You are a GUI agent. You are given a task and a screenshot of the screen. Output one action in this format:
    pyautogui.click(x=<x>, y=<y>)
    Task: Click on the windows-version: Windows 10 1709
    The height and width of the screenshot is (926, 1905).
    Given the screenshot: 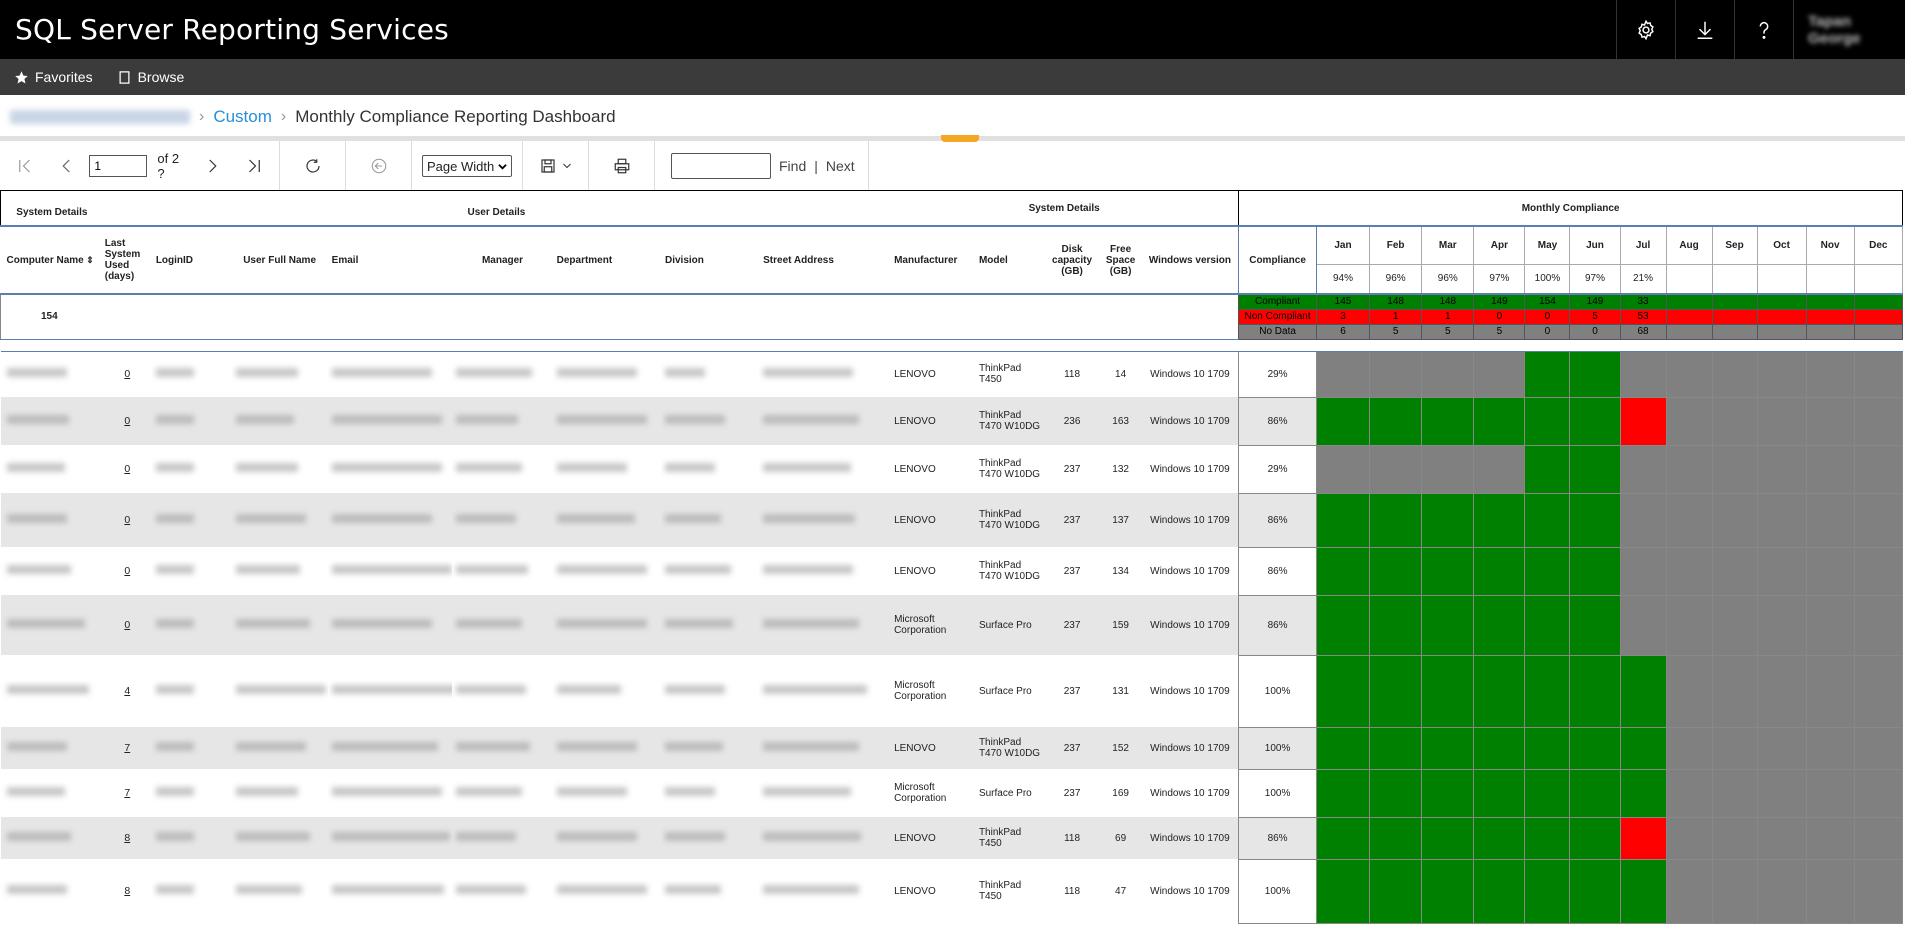 What is the action you would take?
    pyautogui.click(x=1190, y=469)
    